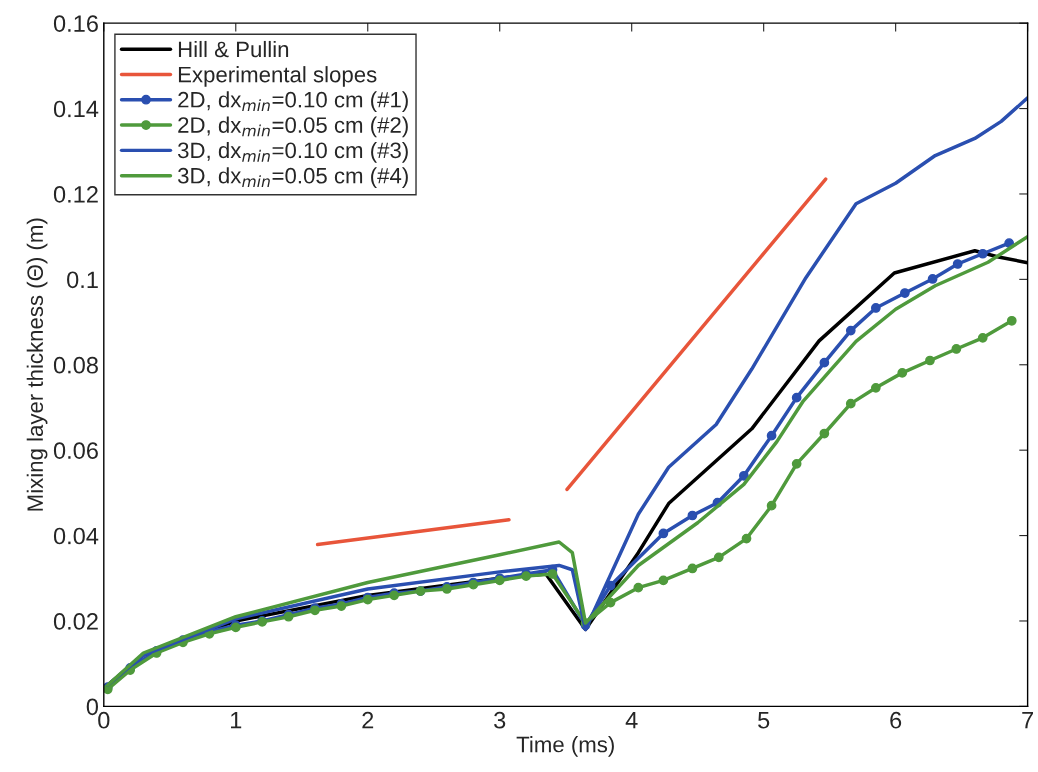  What do you see at coordinates (293, 127) in the screenshot?
I see `legend-label: 2D, dx$_{min}$=0.05 cm (#2)` at bounding box center [293, 127].